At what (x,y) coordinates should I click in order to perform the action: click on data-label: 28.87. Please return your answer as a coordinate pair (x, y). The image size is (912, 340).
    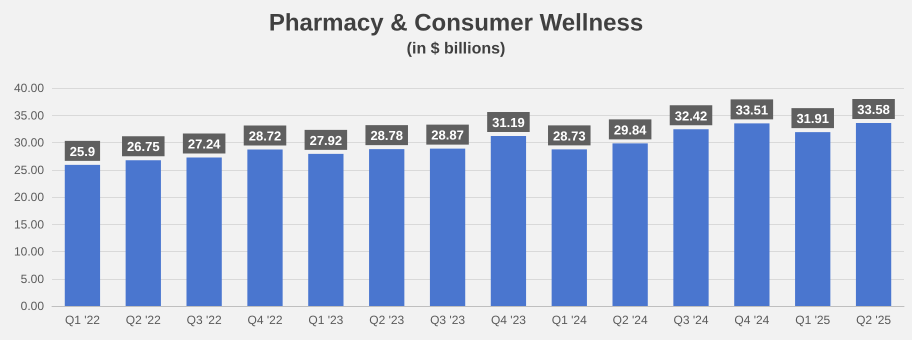
    Looking at the image, I should click on (447, 135).